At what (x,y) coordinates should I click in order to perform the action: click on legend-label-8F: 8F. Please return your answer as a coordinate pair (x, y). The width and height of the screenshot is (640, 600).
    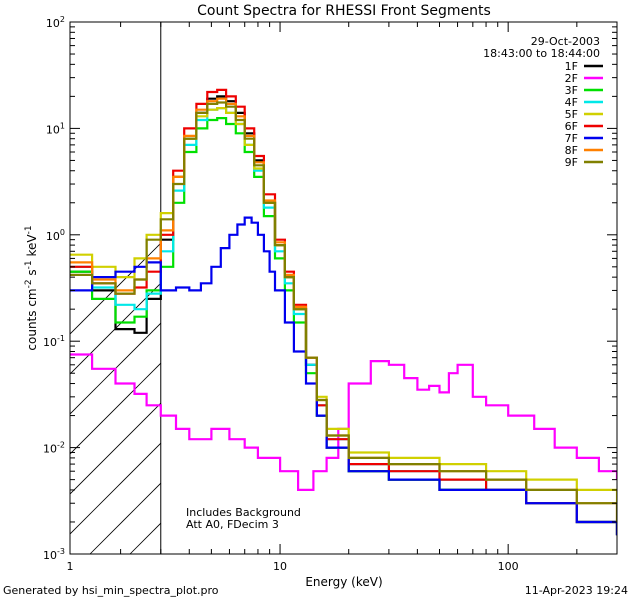
    Looking at the image, I should click on (571, 150).